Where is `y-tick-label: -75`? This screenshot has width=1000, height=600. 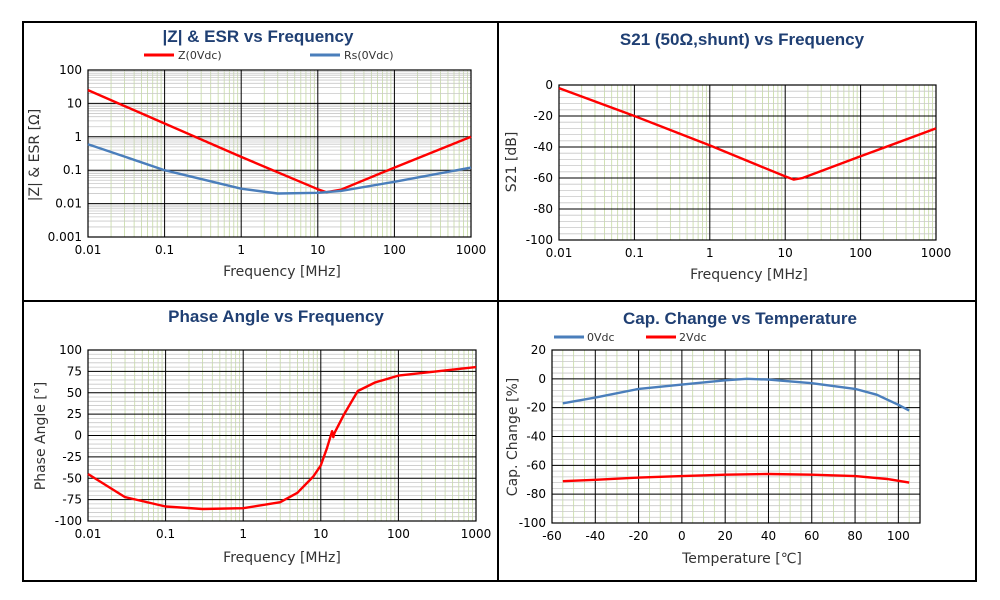
y-tick-label: -75 is located at coordinates (72, 500).